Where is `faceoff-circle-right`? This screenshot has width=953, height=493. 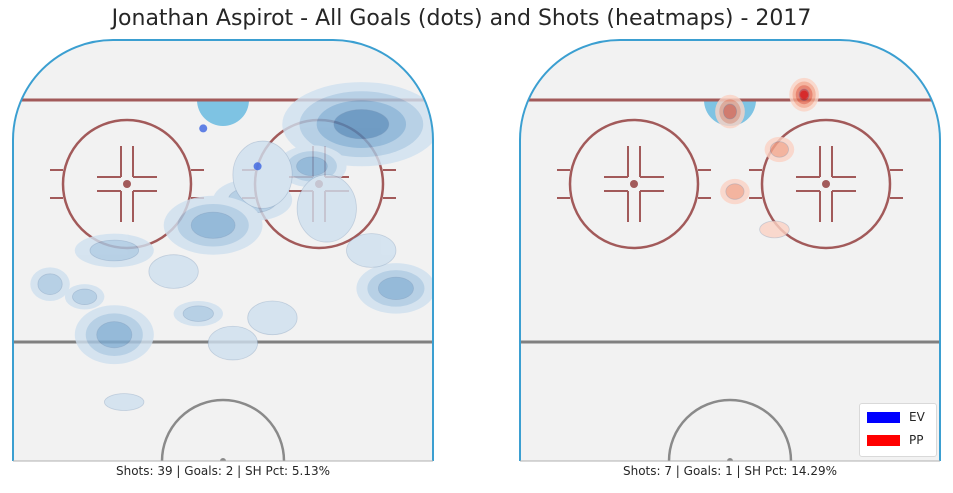 faceoff-circle-right is located at coordinates (826, 184).